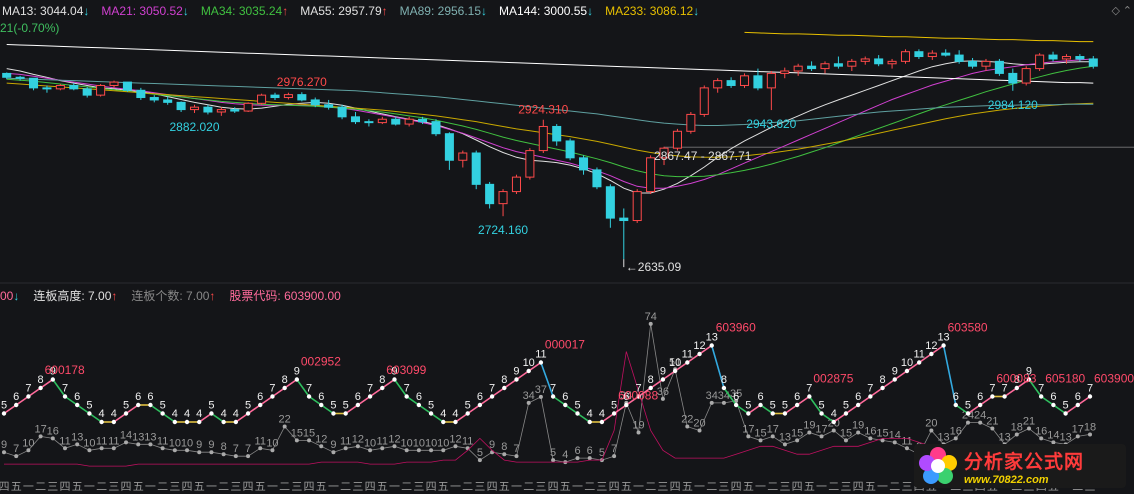 Image resolution: width=1134 pixels, height=494 pixels. What do you see at coordinates (809, 425) in the screenshot?
I see `count-value-label: 19` at bounding box center [809, 425].